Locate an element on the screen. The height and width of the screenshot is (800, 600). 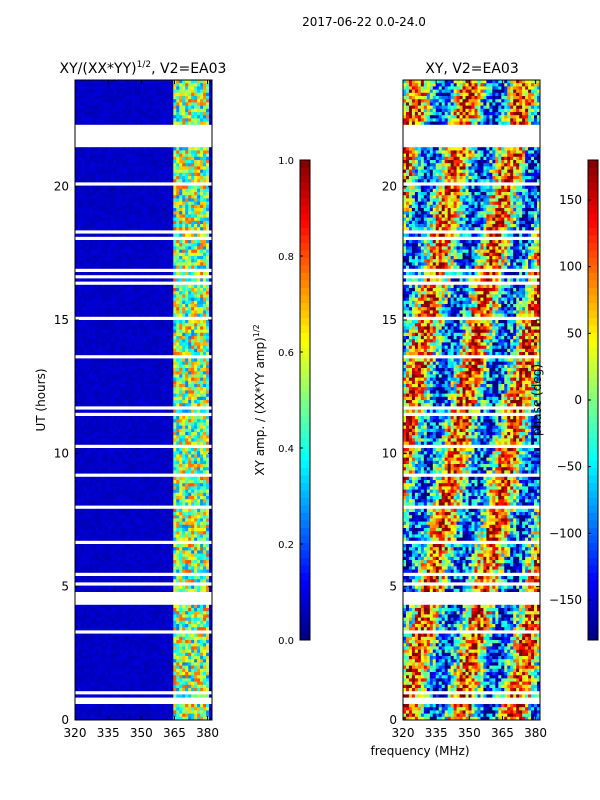
heatmap-gap-row is located at coordinates (143, 283).